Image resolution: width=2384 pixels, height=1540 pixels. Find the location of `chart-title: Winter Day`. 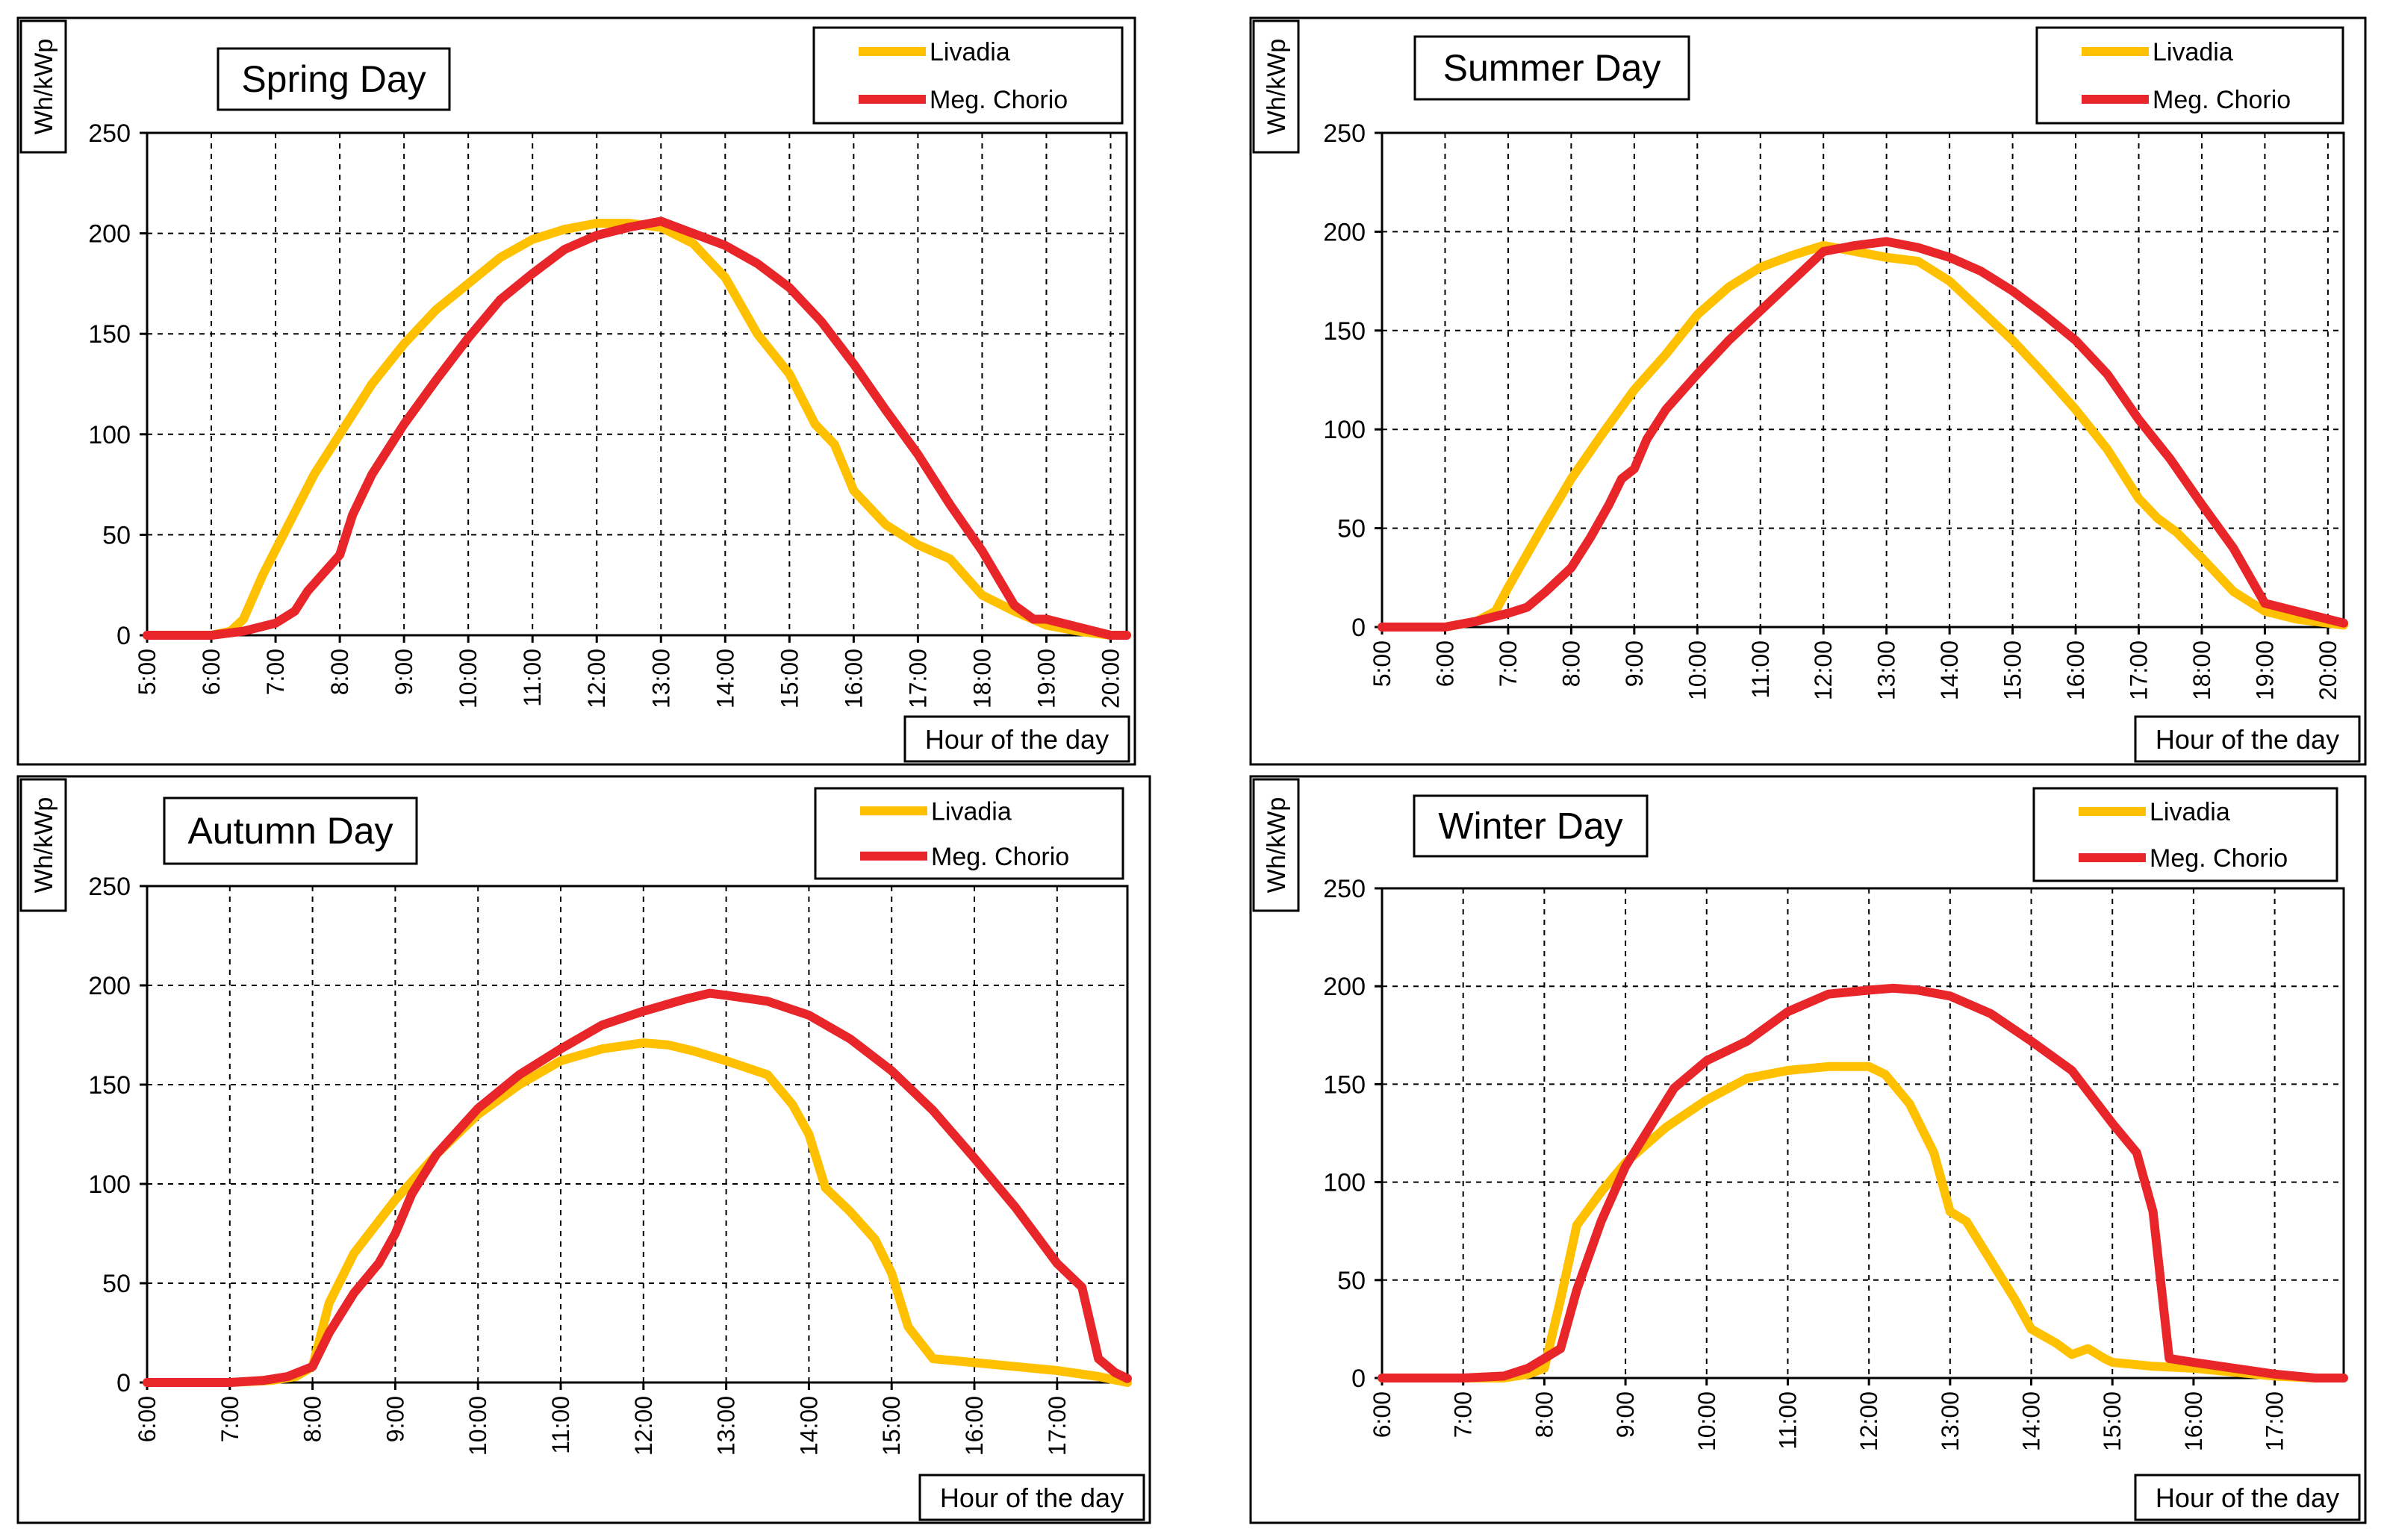

chart-title: Winter Day is located at coordinates (1530, 826).